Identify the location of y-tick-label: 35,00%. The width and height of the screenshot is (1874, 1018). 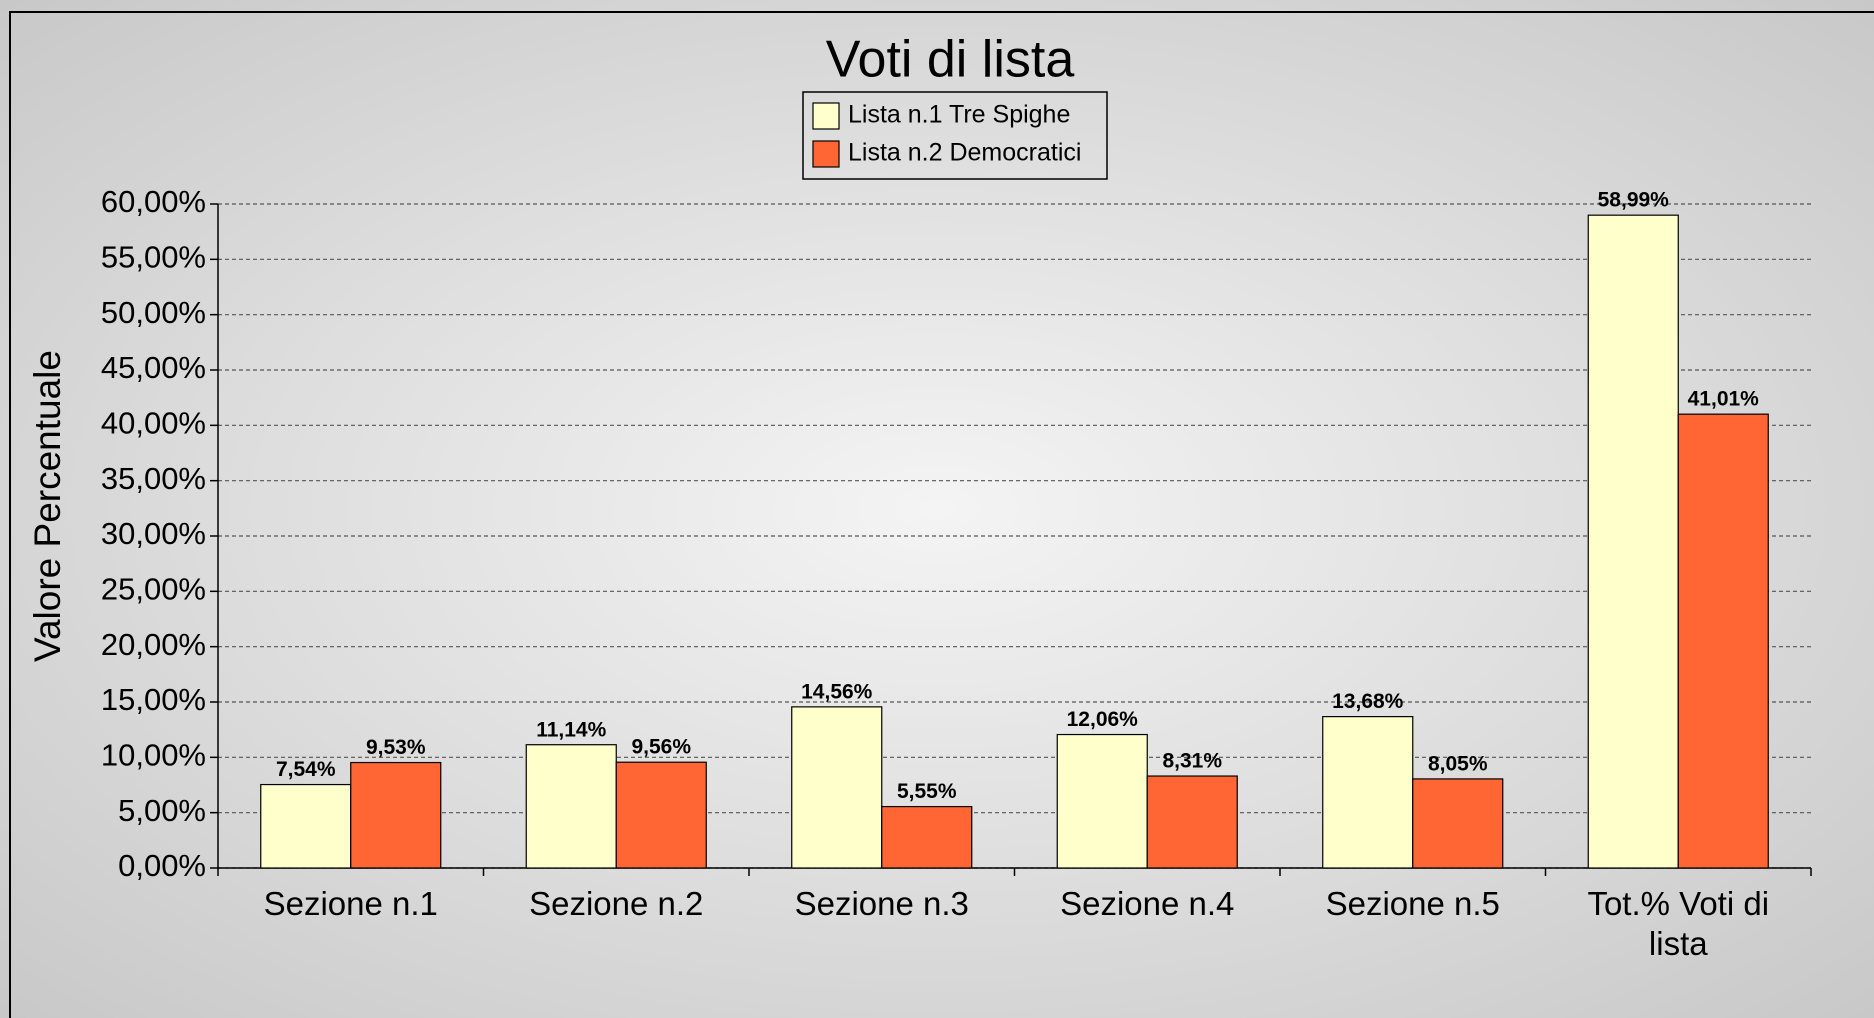
(153, 478).